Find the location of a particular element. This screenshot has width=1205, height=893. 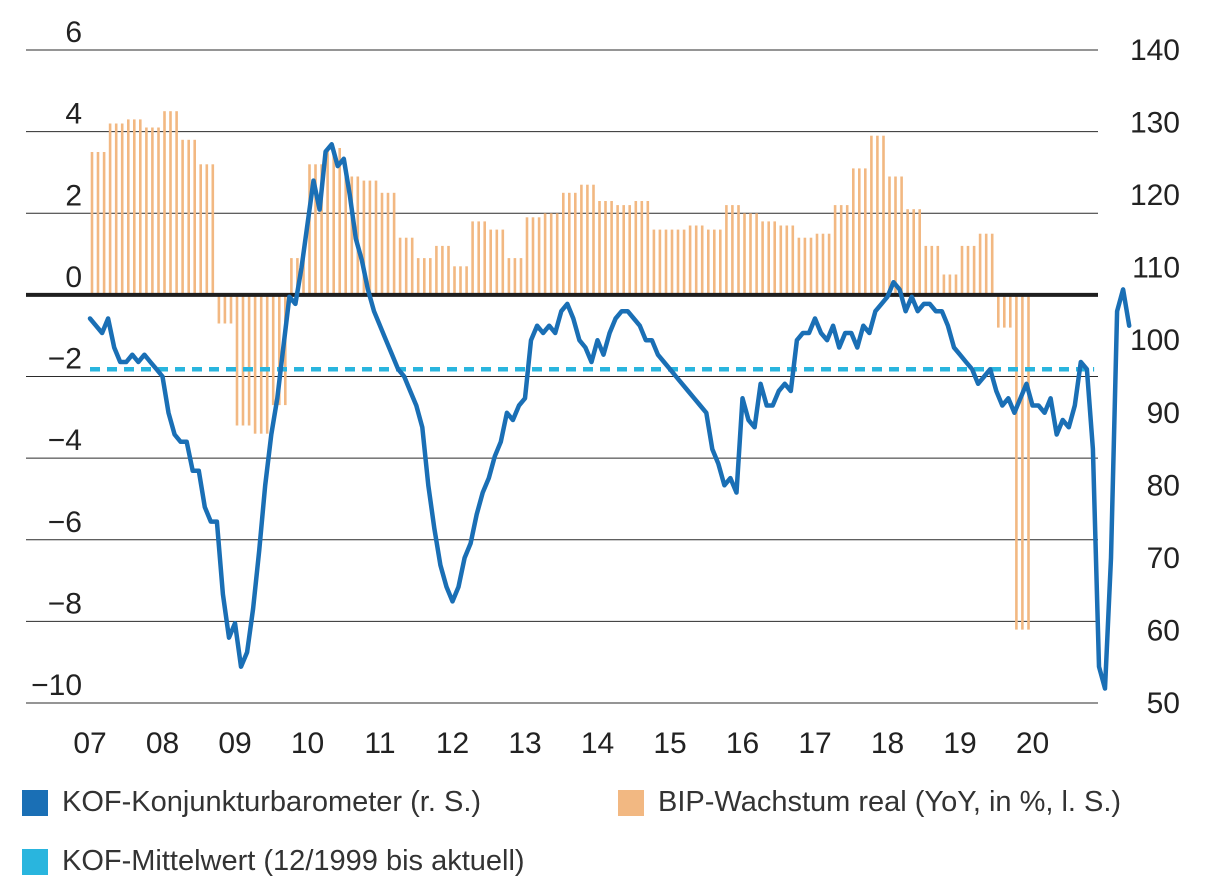

x-tick-label: 16 is located at coordinates (742, 743).